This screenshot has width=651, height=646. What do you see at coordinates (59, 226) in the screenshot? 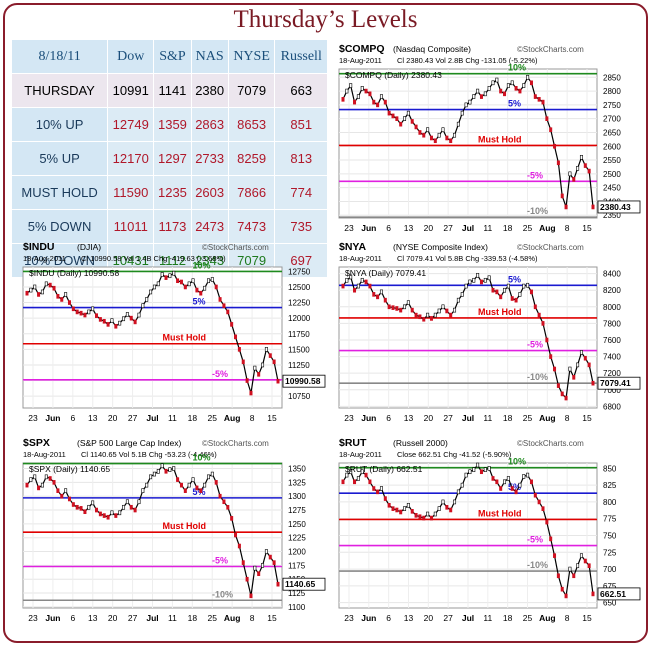
I see `row-label: 5% DOWN` at bounding box center [59, 226].